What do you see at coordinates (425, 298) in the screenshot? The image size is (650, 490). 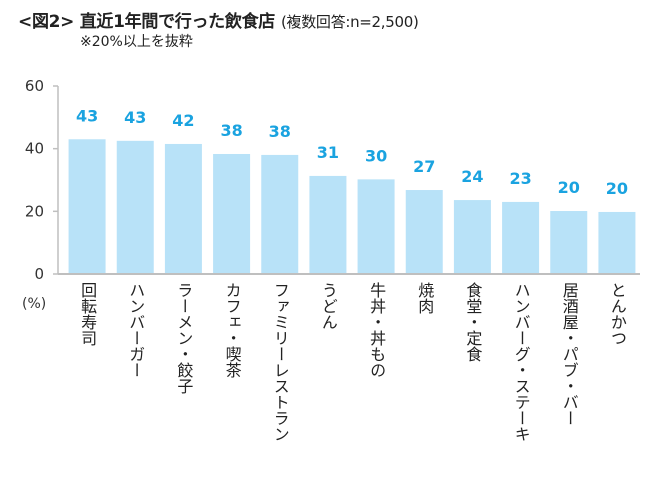 I see `x-tick-label: 焼肉` at bounding box center [425, 298].